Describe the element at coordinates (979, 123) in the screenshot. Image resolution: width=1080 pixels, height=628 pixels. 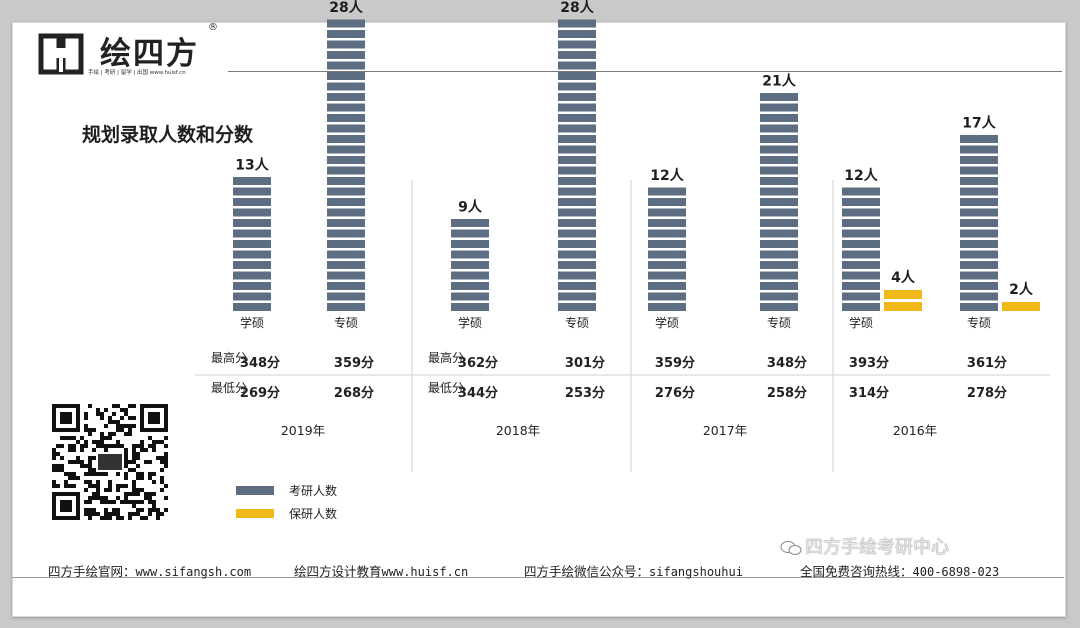
I see `bar-label-kaoyan: 17人` at that location.